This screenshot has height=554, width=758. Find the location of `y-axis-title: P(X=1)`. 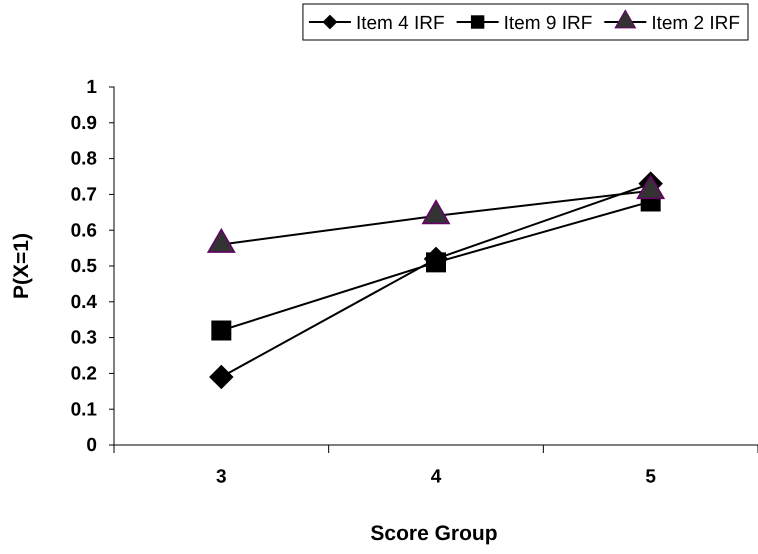

y-axis-title: P(X=1) is located at coordinates (21, 266).